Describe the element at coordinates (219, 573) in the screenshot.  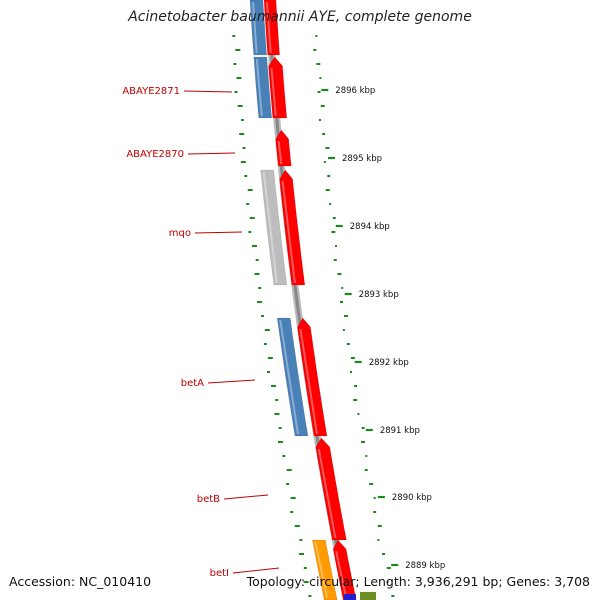
I see `gene-label-beti: betI` at that location.